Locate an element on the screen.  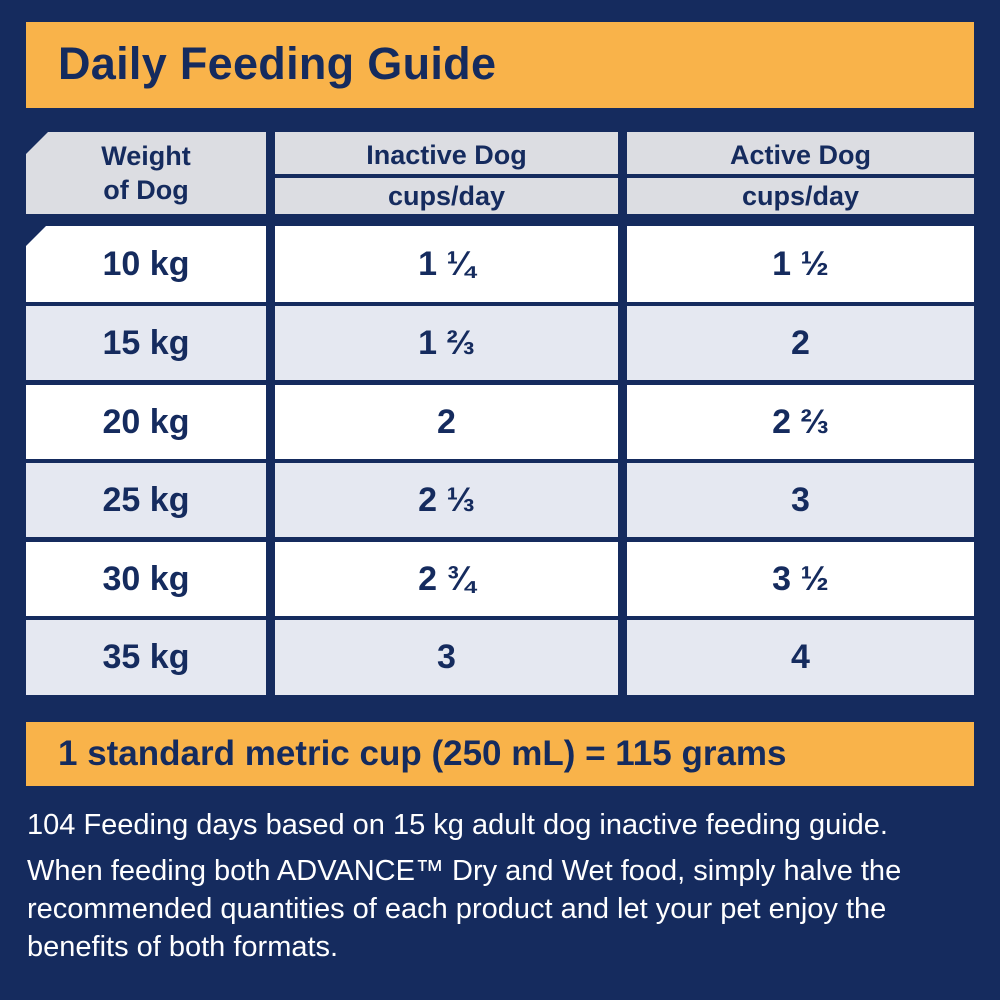
header-active-unit: cups/day is located at coordinates (800, 196).